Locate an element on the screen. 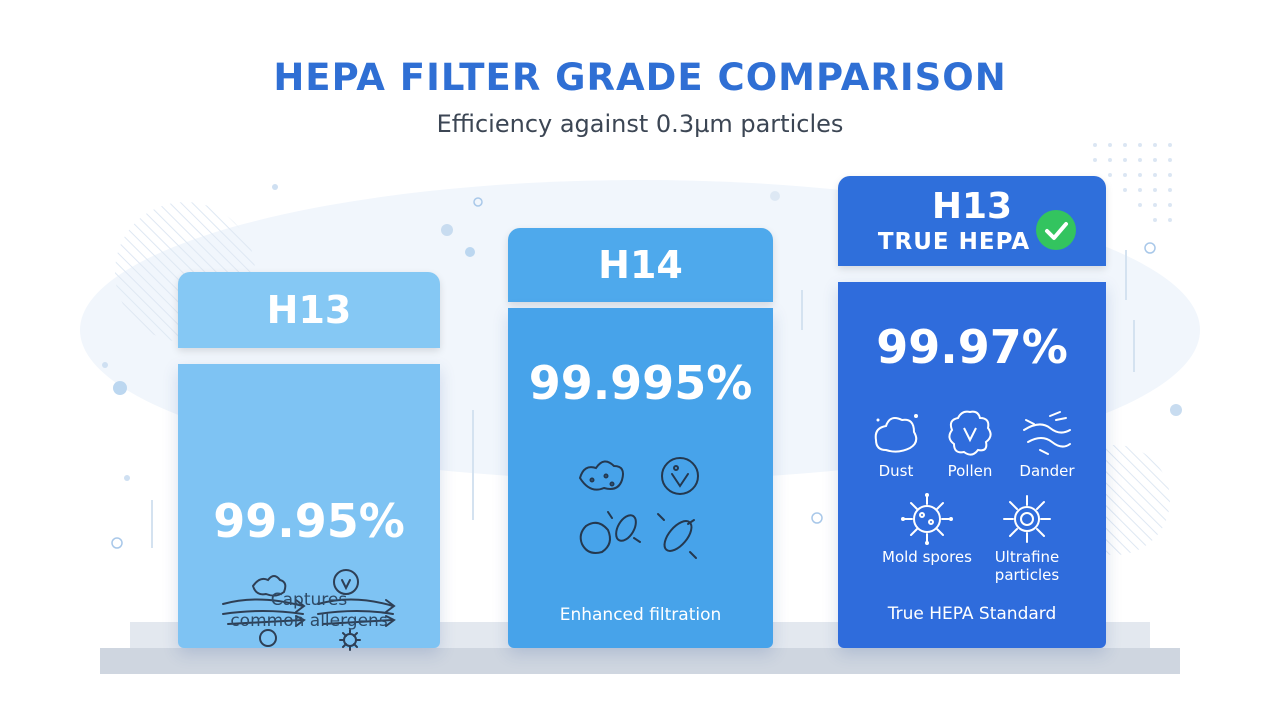 The image size is (1280, 720). efficiency-value: 99.97% is located at coordinates (972, 347).